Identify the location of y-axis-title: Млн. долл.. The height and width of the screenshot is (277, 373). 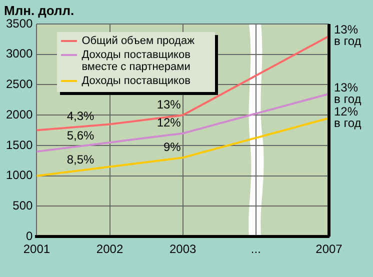
(39, 10).